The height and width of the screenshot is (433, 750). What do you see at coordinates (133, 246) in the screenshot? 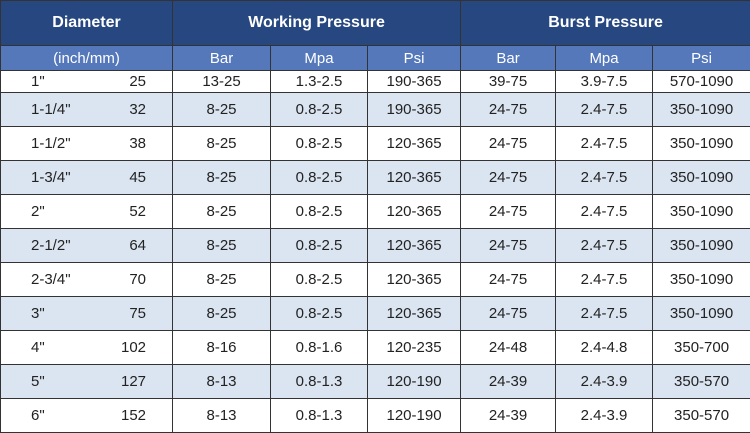
I see `table-cell: 64` at bounding box center [133, 246].